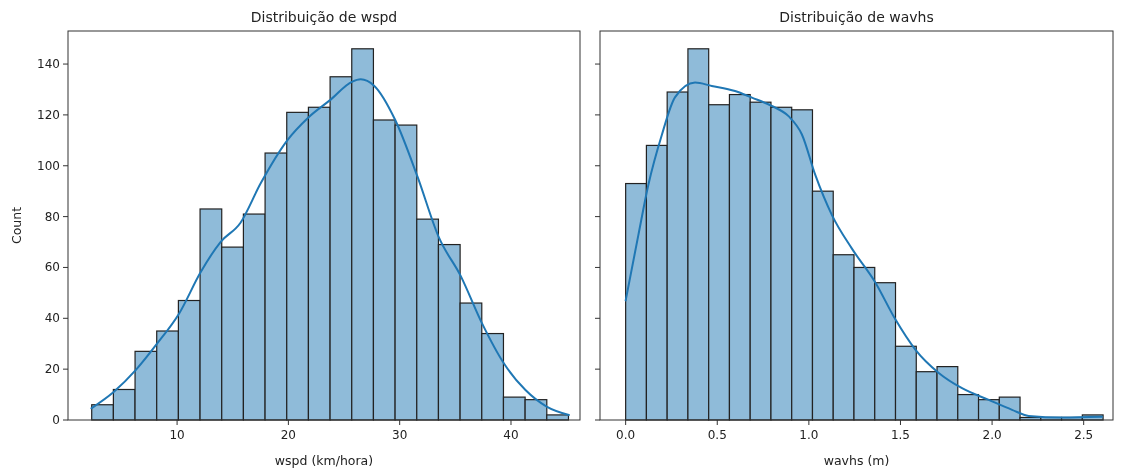 The height and width of the screenshot is (472, 1123). I want to click on y-tick-label: 140, so click(48, 64).